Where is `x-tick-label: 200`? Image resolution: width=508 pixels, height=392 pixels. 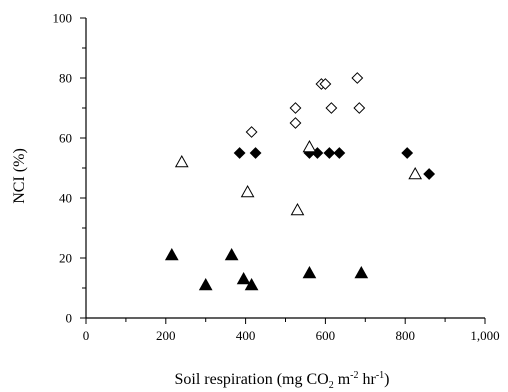 x-tick-label: 200 is located at coordinates (166, 335).